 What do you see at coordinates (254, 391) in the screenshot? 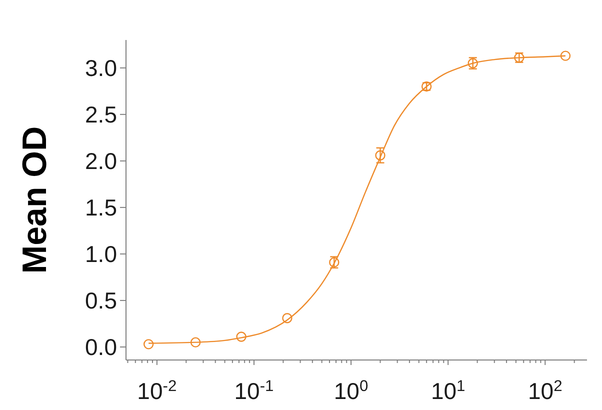
I see `x-tick-label: 10$^{-1}$` at bounding box center [254, 391].